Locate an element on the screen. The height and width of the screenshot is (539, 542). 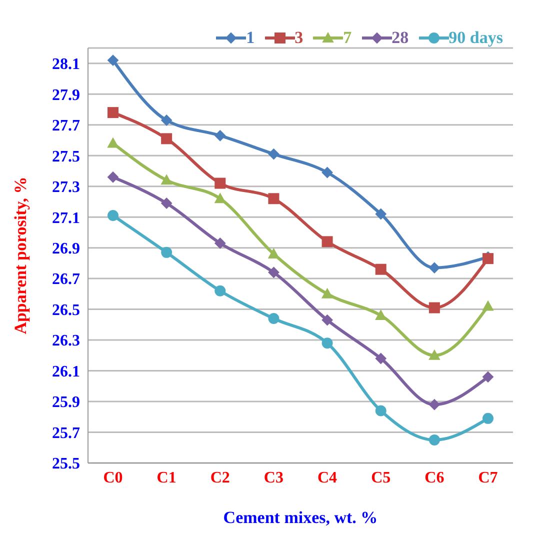
x-tick-label: C1 is located at coordinates (166, 477).